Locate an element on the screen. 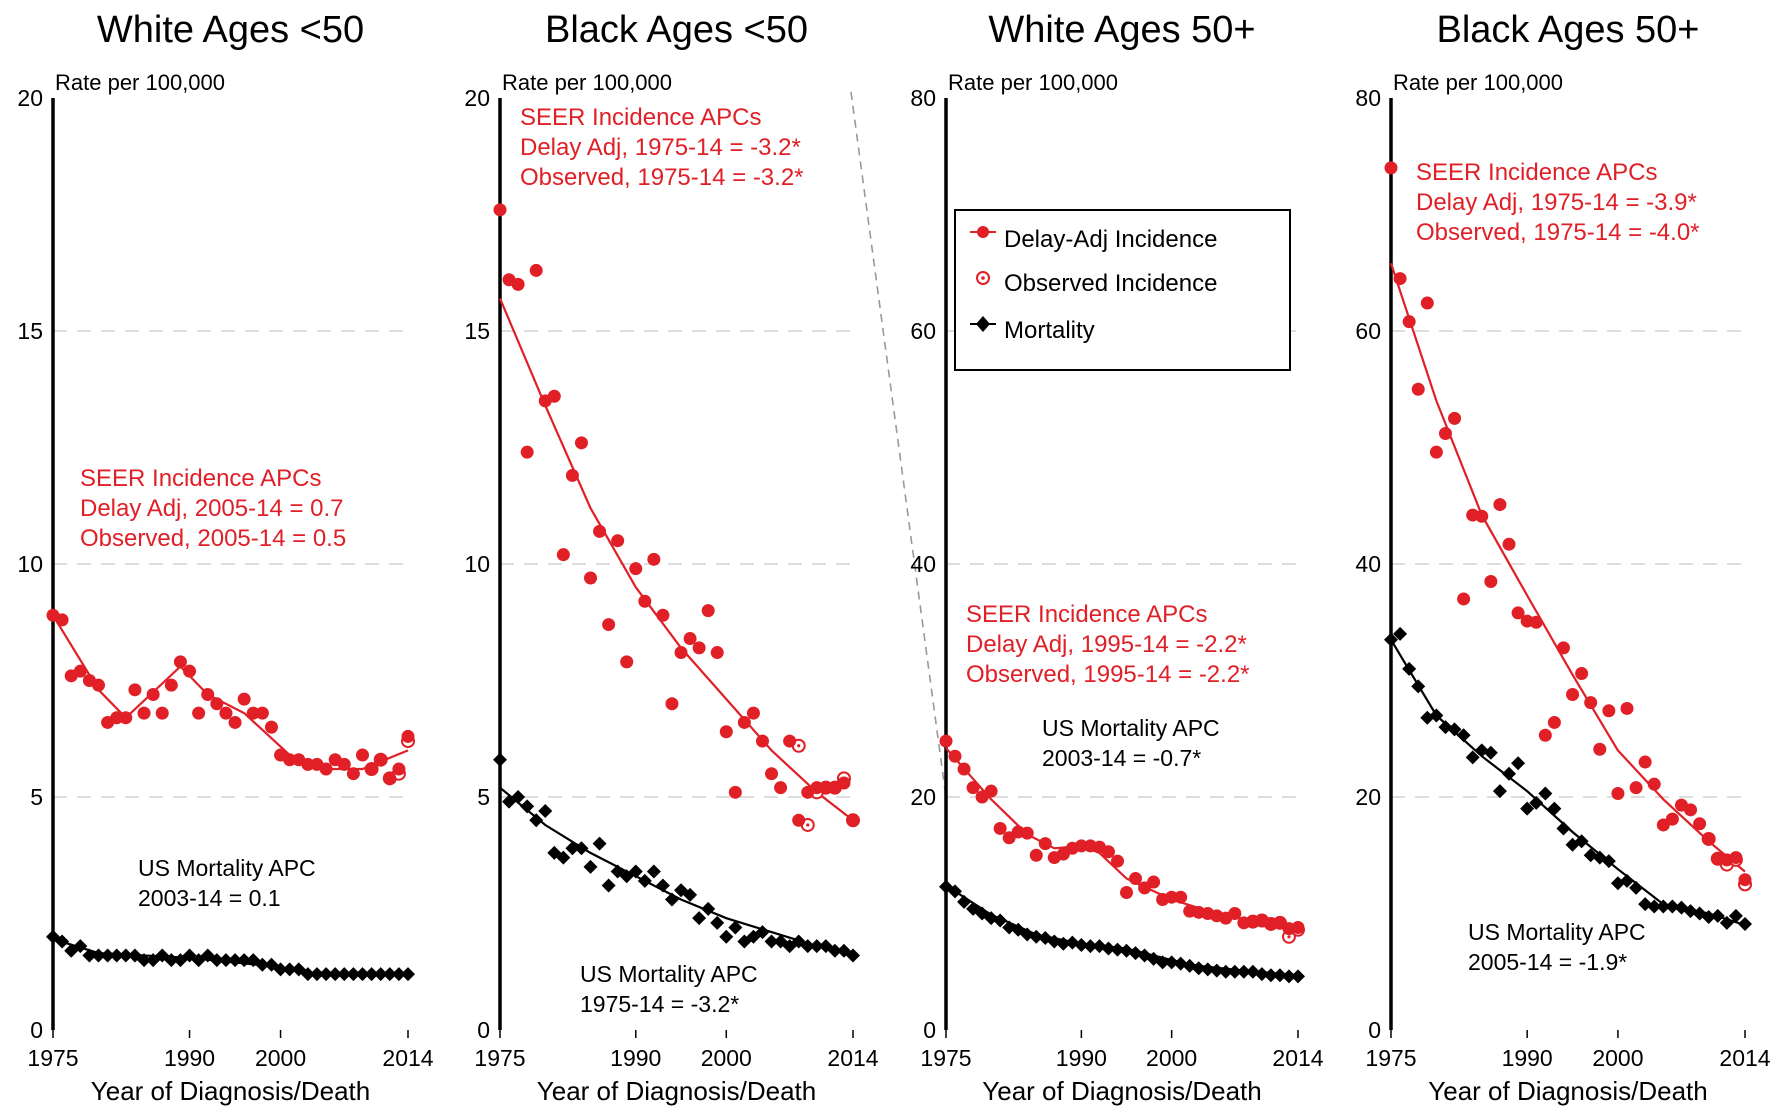 The width and height of the screenshot is (1783, 1109). zoom-connector-line is located at coordinates (898, 441).